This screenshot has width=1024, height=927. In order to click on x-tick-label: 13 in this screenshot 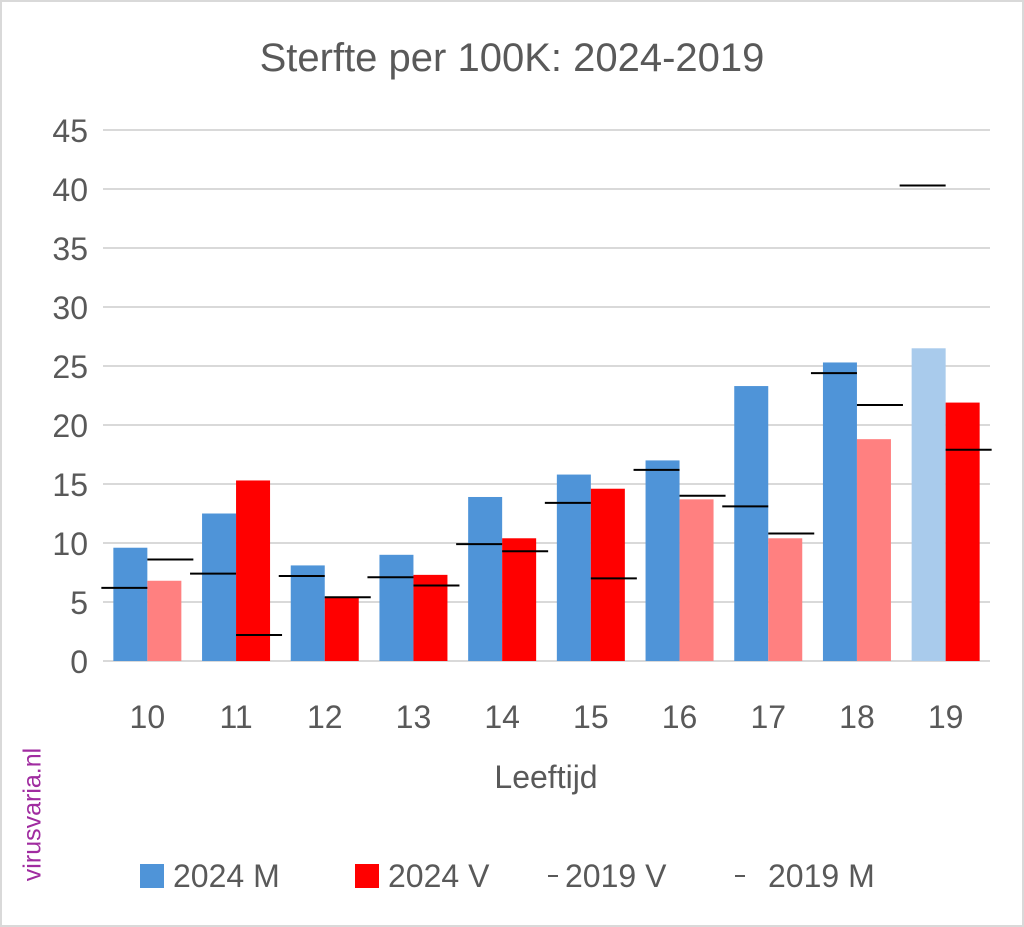, I will do `click(414, 717)`.